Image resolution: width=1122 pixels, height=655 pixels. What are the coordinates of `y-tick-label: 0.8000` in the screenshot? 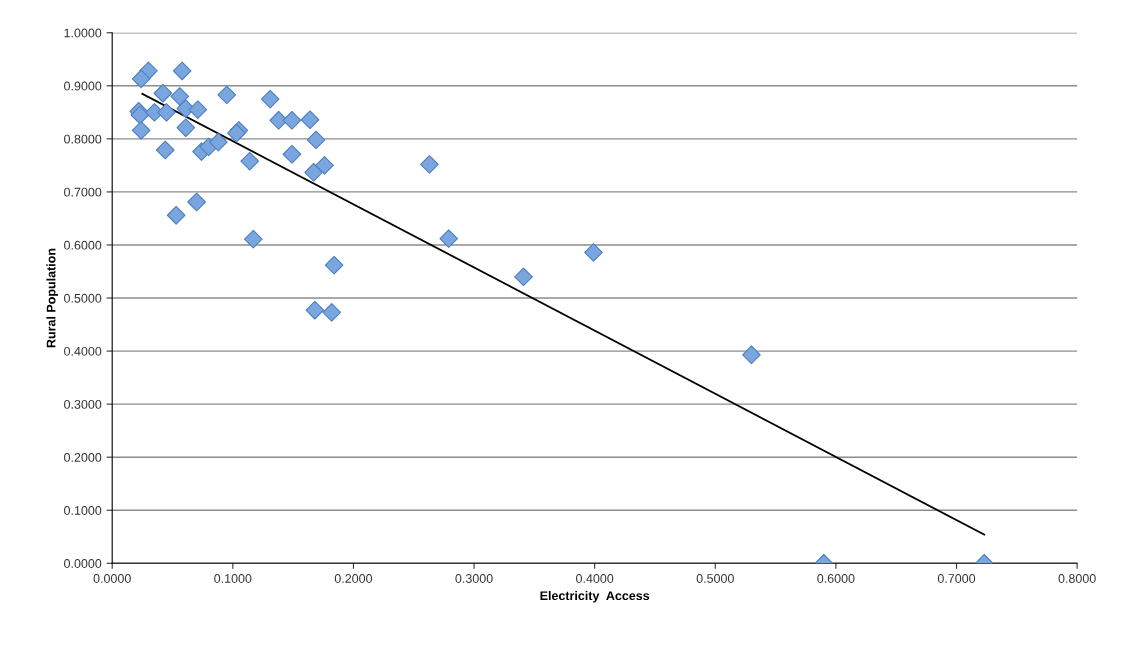 It's located at (83, 139).